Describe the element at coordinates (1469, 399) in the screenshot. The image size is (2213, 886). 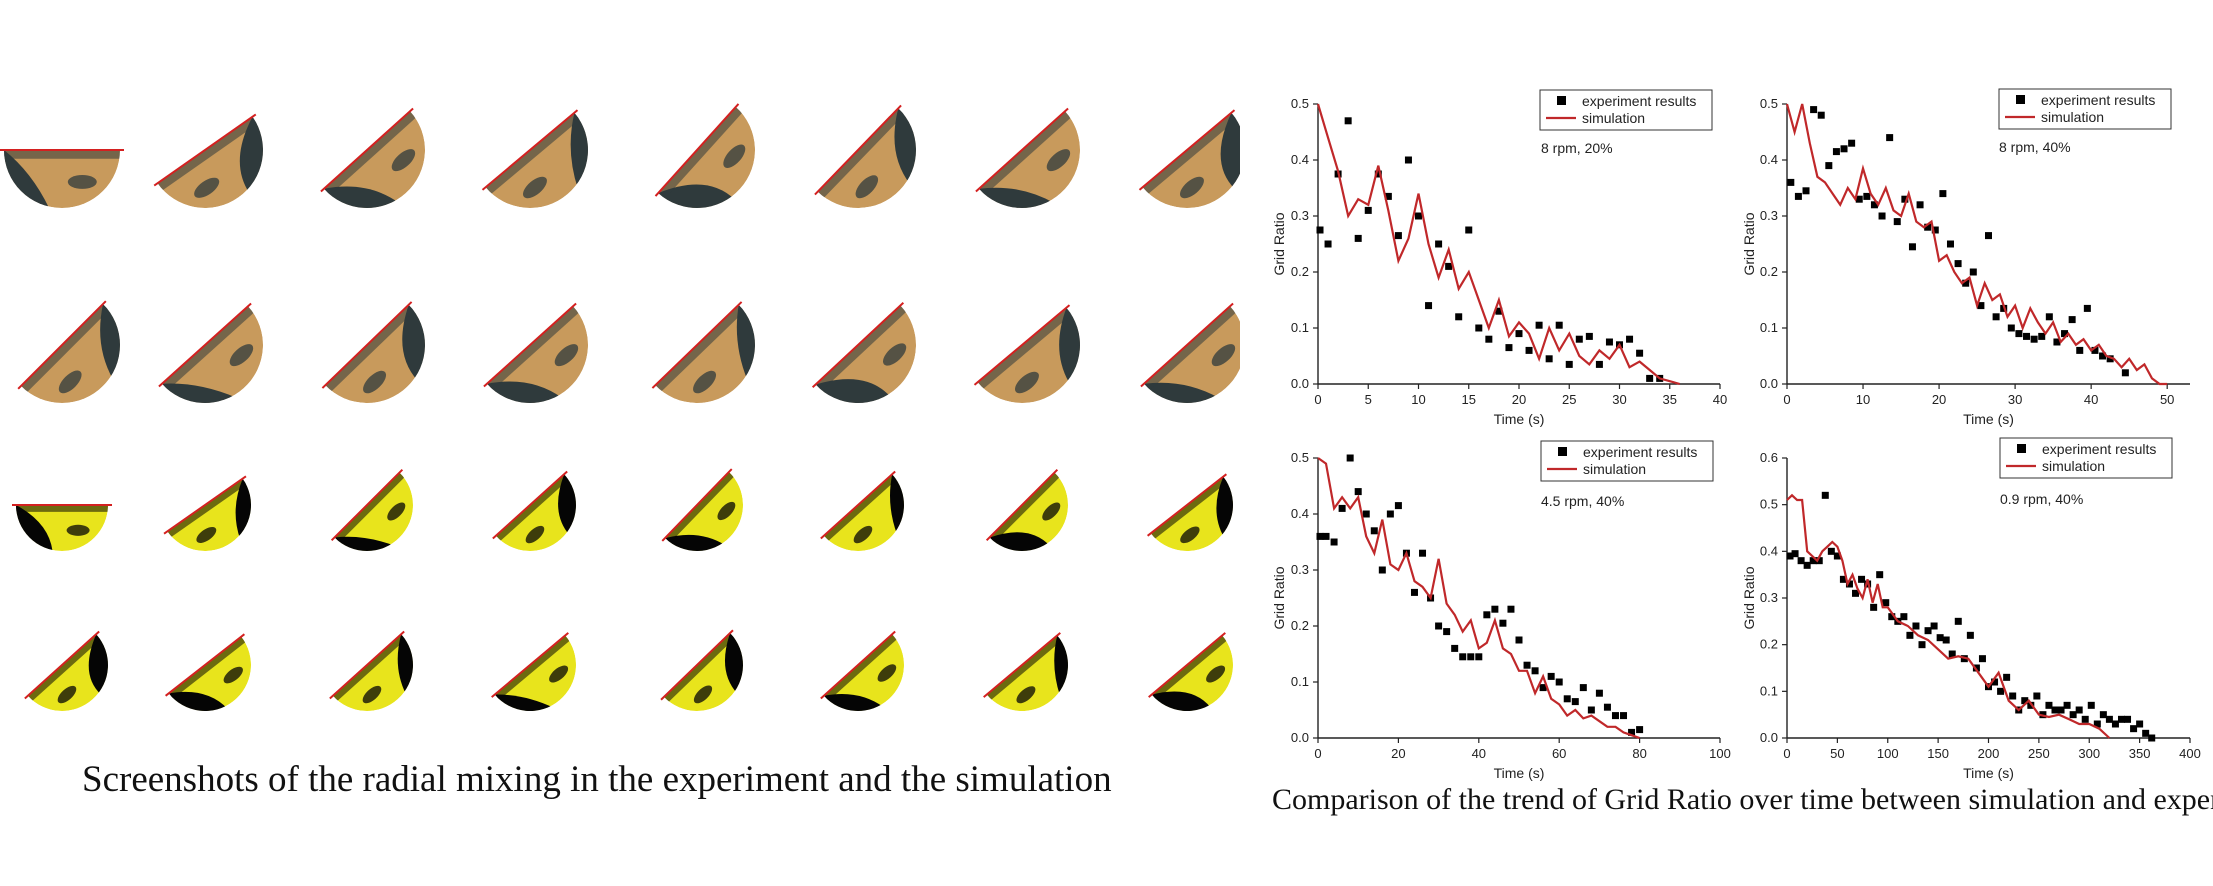
I see `x-tick-label: 15` at that location.